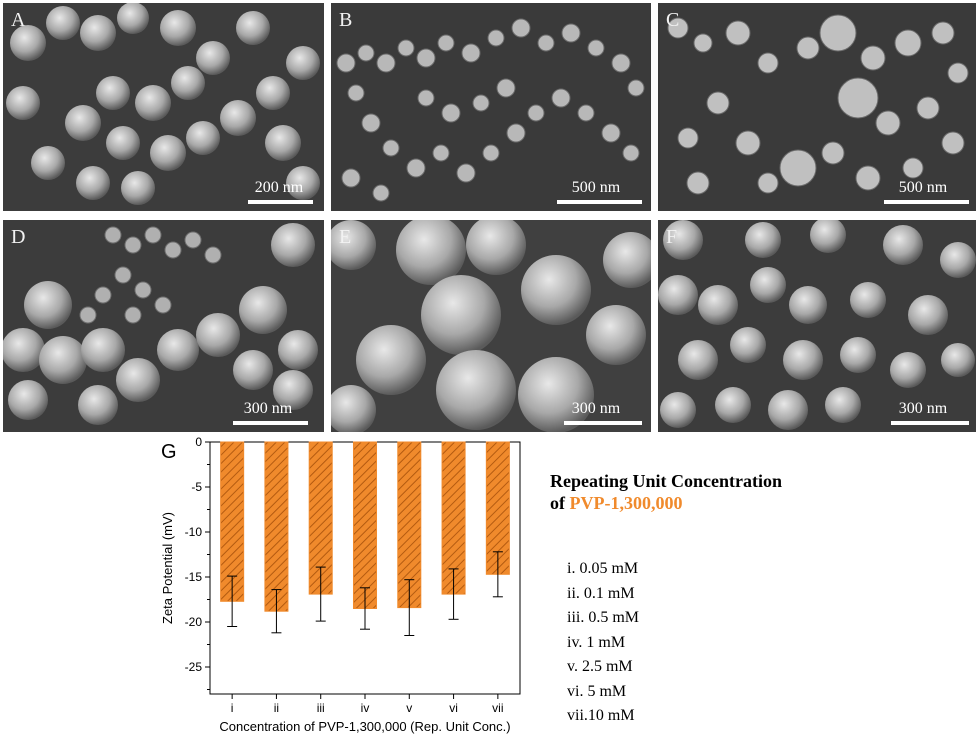 Image resolution: width=979 pixels, height=749 pixels. I want to click on sem-image-f, so click(817, 326).